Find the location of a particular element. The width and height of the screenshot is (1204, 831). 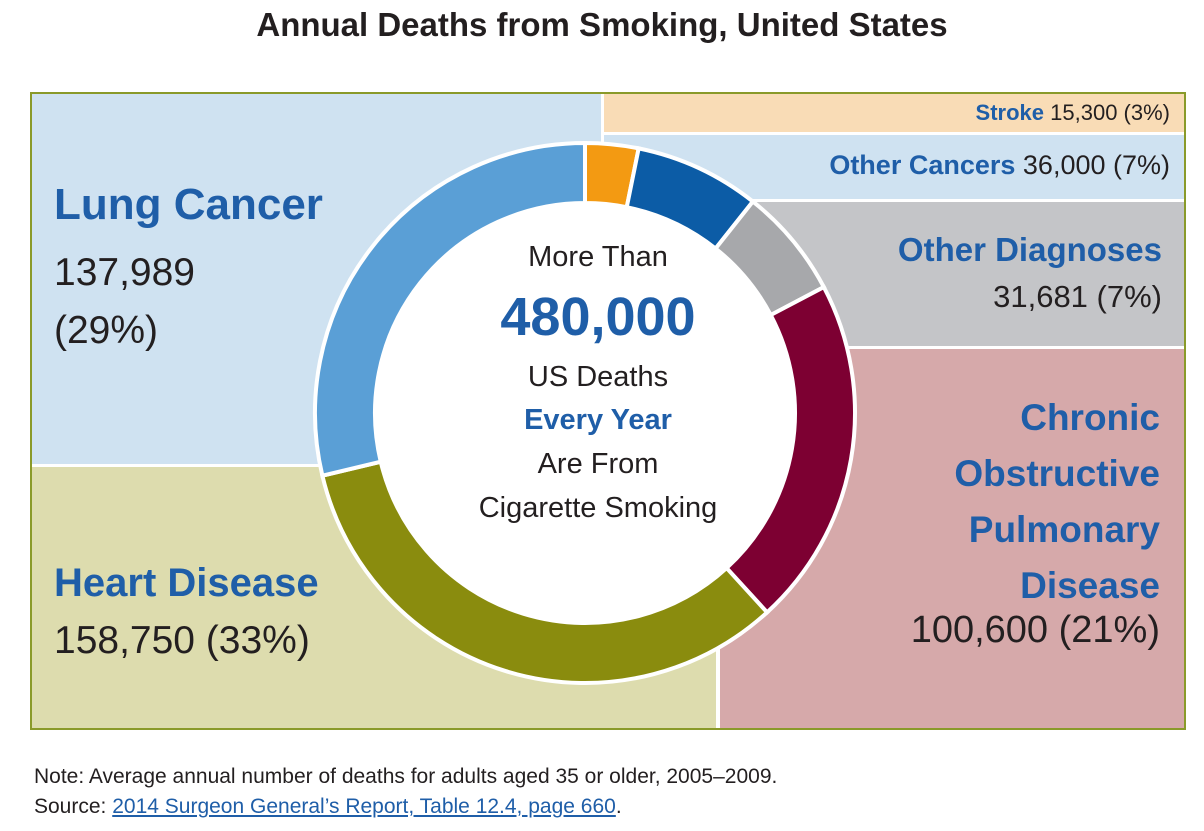

other-diagnoses-value: 31,681 (7%) is located at coordinates (1077, 296).